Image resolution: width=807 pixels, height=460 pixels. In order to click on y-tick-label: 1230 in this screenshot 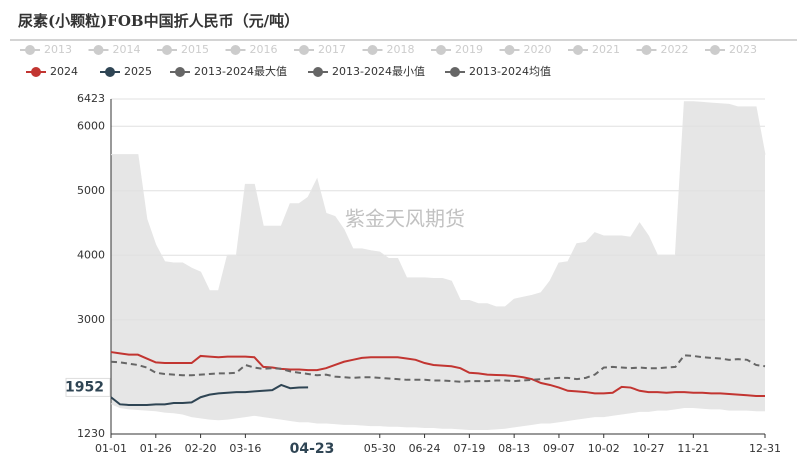, I will do `click(91, 433)`.